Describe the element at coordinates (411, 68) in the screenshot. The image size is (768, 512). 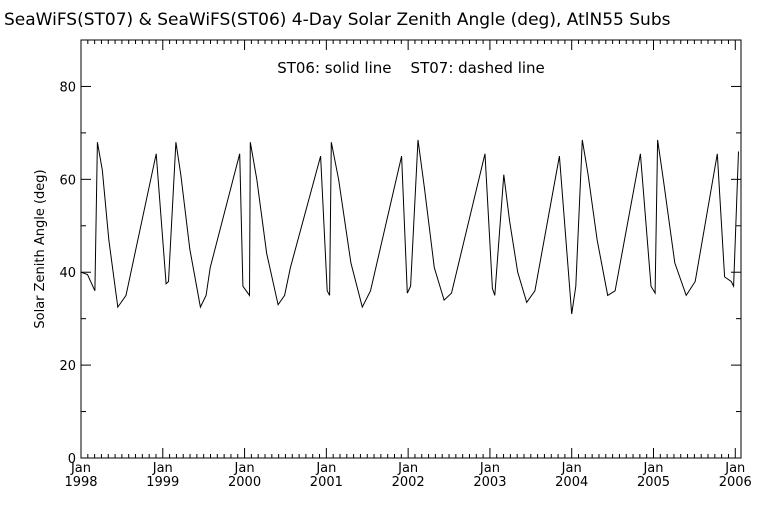
I see `legend-annotation: ST06: solid line ST07: dashed line` at that location.